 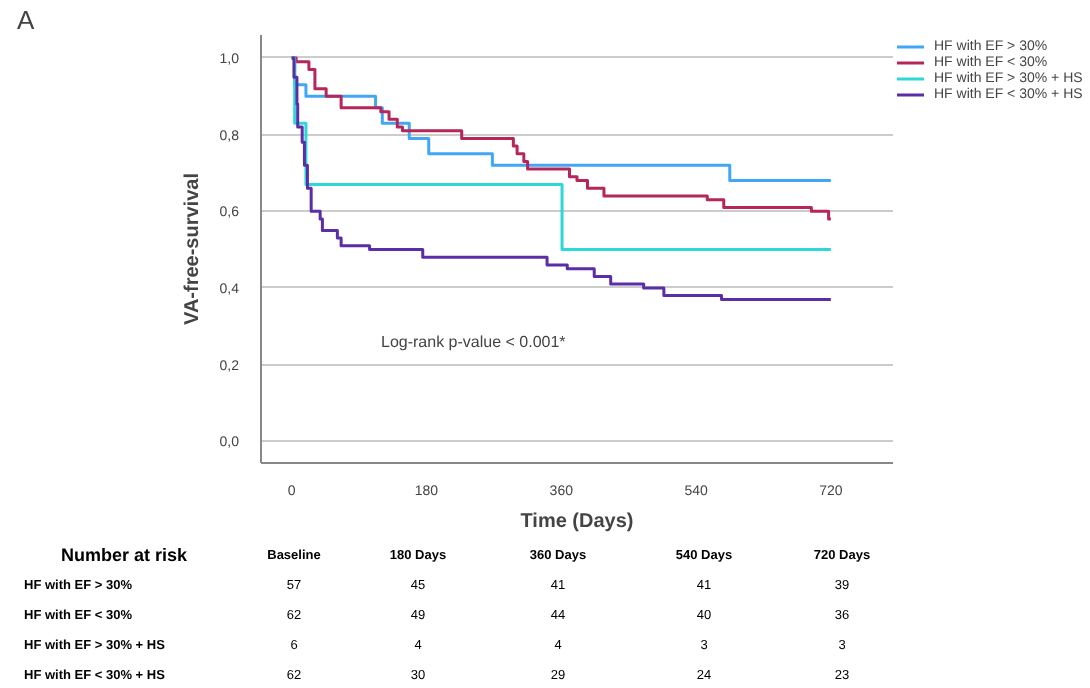 What do you see at coordinates (124, 556) in the screenshot?
I see `text: Number at risk` at bounding box center [124, 556].